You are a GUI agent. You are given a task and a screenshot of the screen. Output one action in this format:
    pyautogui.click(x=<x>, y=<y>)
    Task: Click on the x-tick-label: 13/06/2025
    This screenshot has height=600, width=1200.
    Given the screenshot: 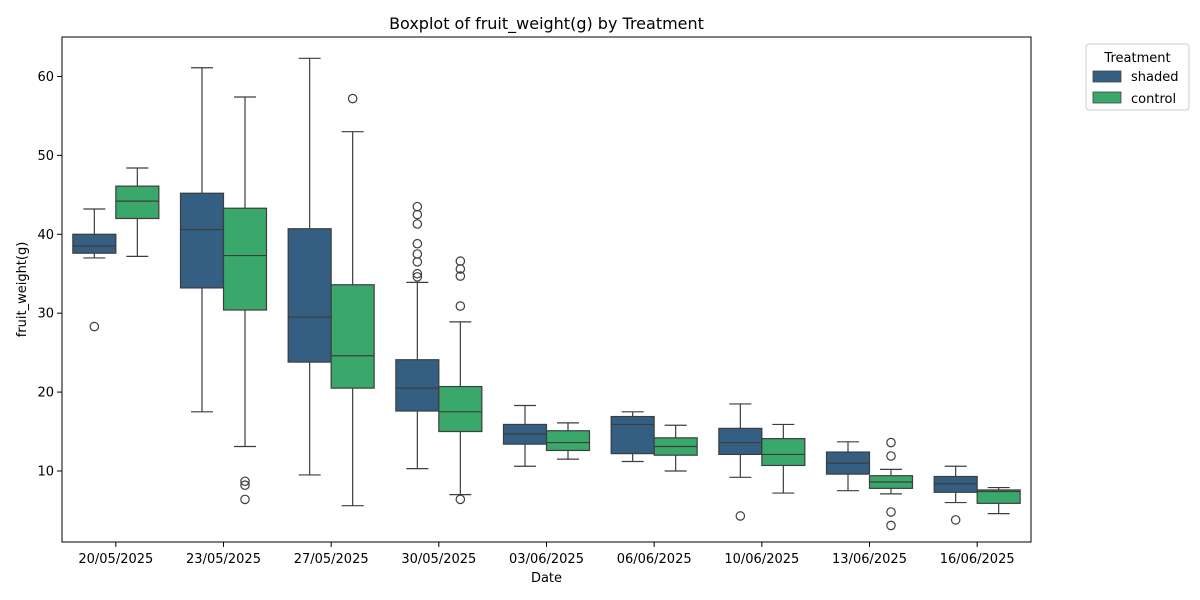 What is the action you would take?
    pyautogui.click(x=869, y=559)
    